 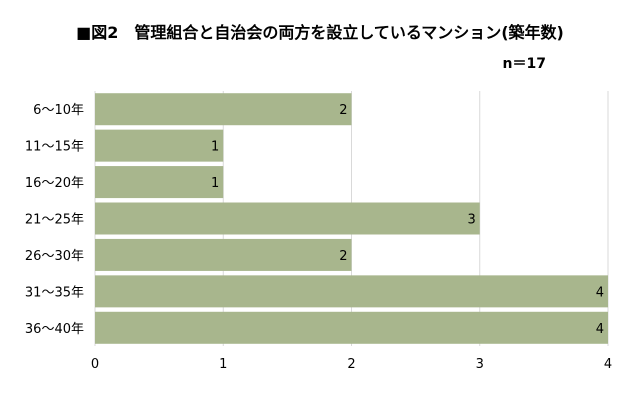 I want to click on category-label-0: 6～10年, so click(x=58, y=110).